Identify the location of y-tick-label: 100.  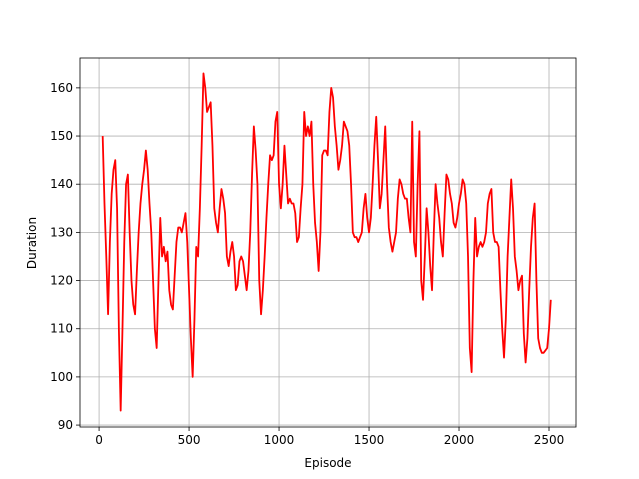
(61, 377).